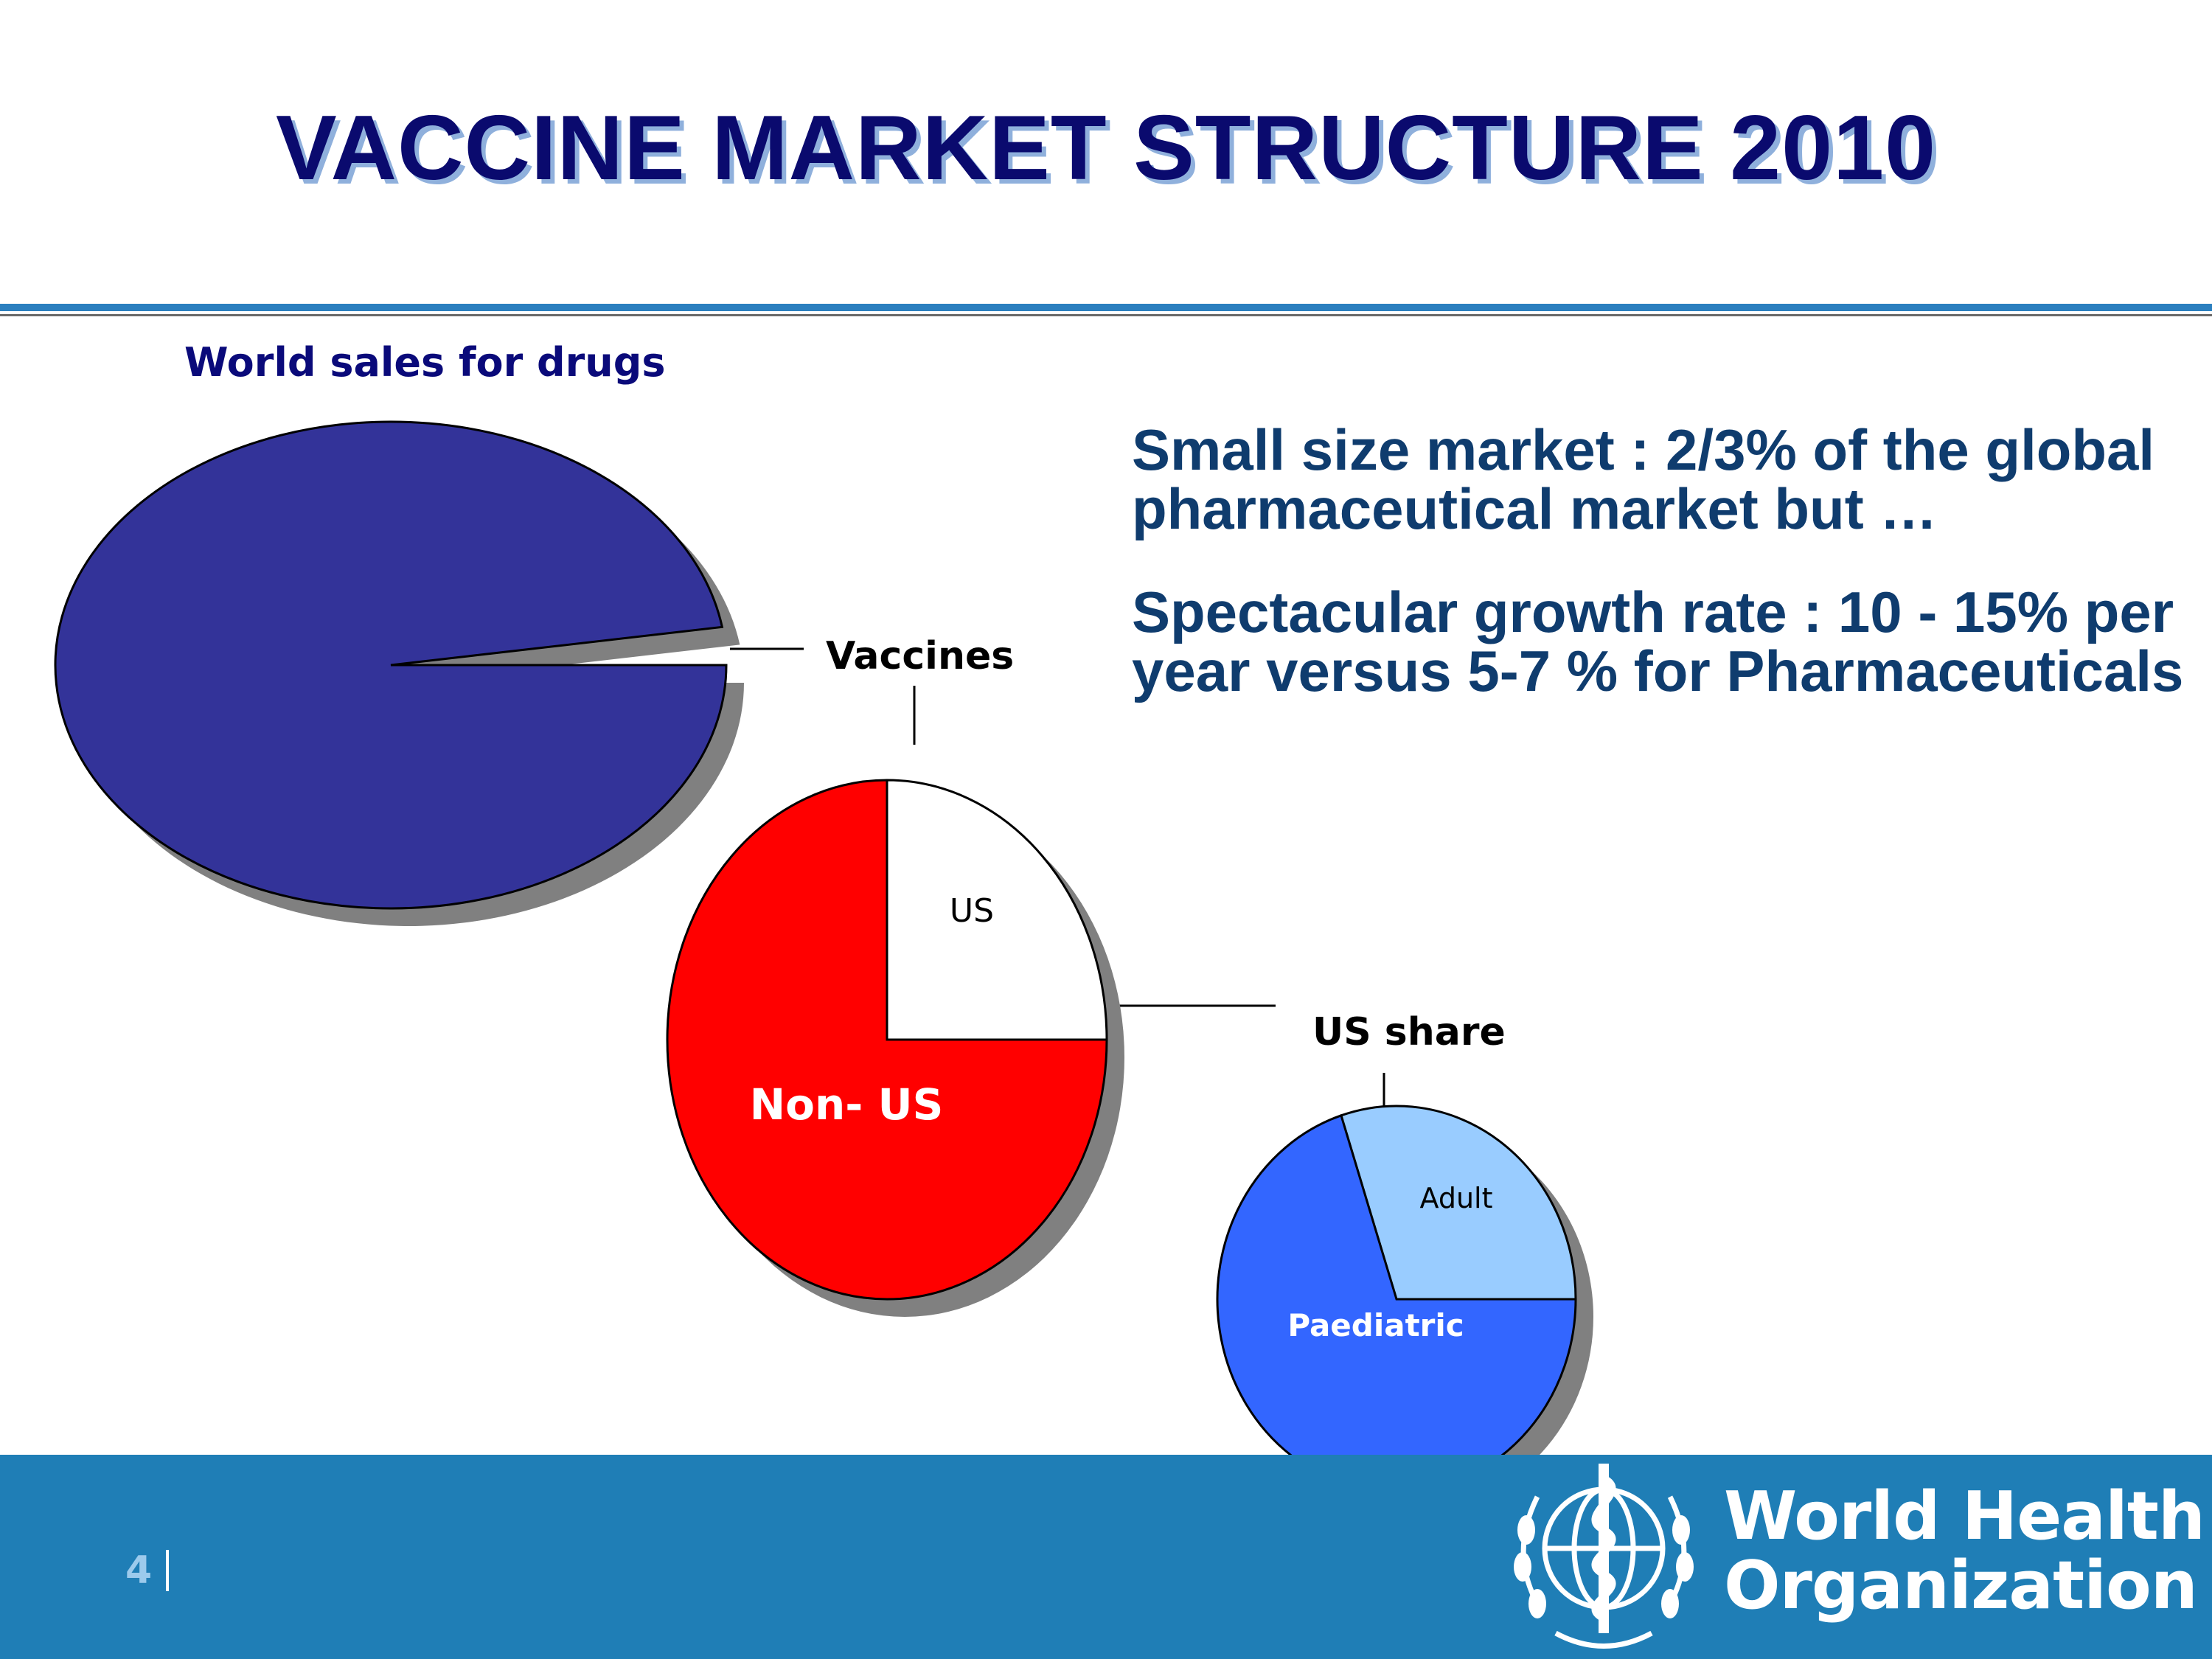 The width and height of the screenshot is (2212, 1659). What do you see at coordinates (997, 910) in the screenshot?
I see `pie-slice-us` at bounding box center [997, 910].